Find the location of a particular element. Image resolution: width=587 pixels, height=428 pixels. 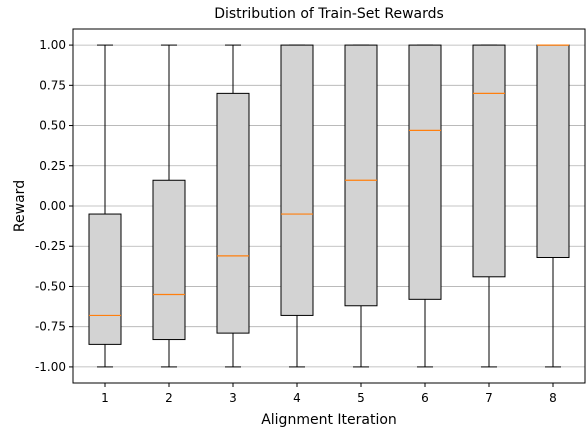

y-axis-label: Reward is located at coordinates (20, 206).